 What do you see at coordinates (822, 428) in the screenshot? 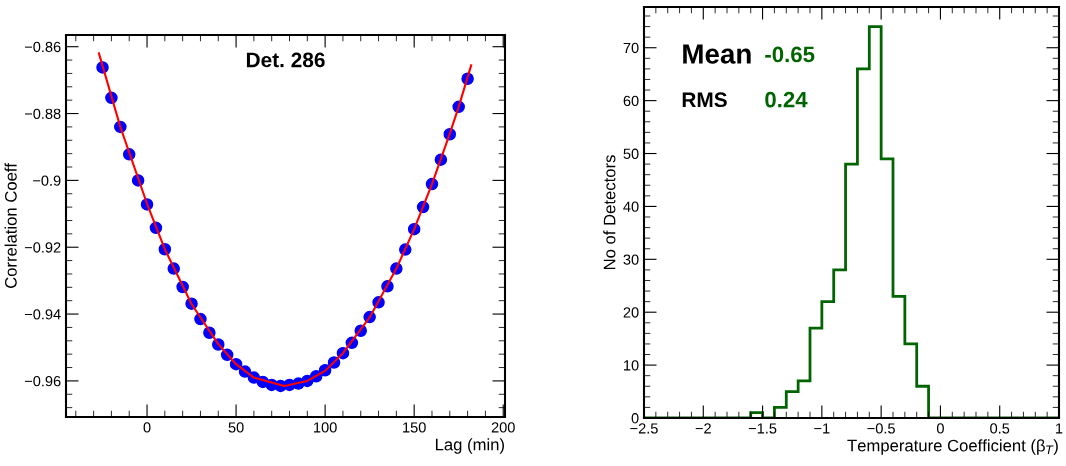
I see `x-tick-label: −1` at bounding box center [822, 428].